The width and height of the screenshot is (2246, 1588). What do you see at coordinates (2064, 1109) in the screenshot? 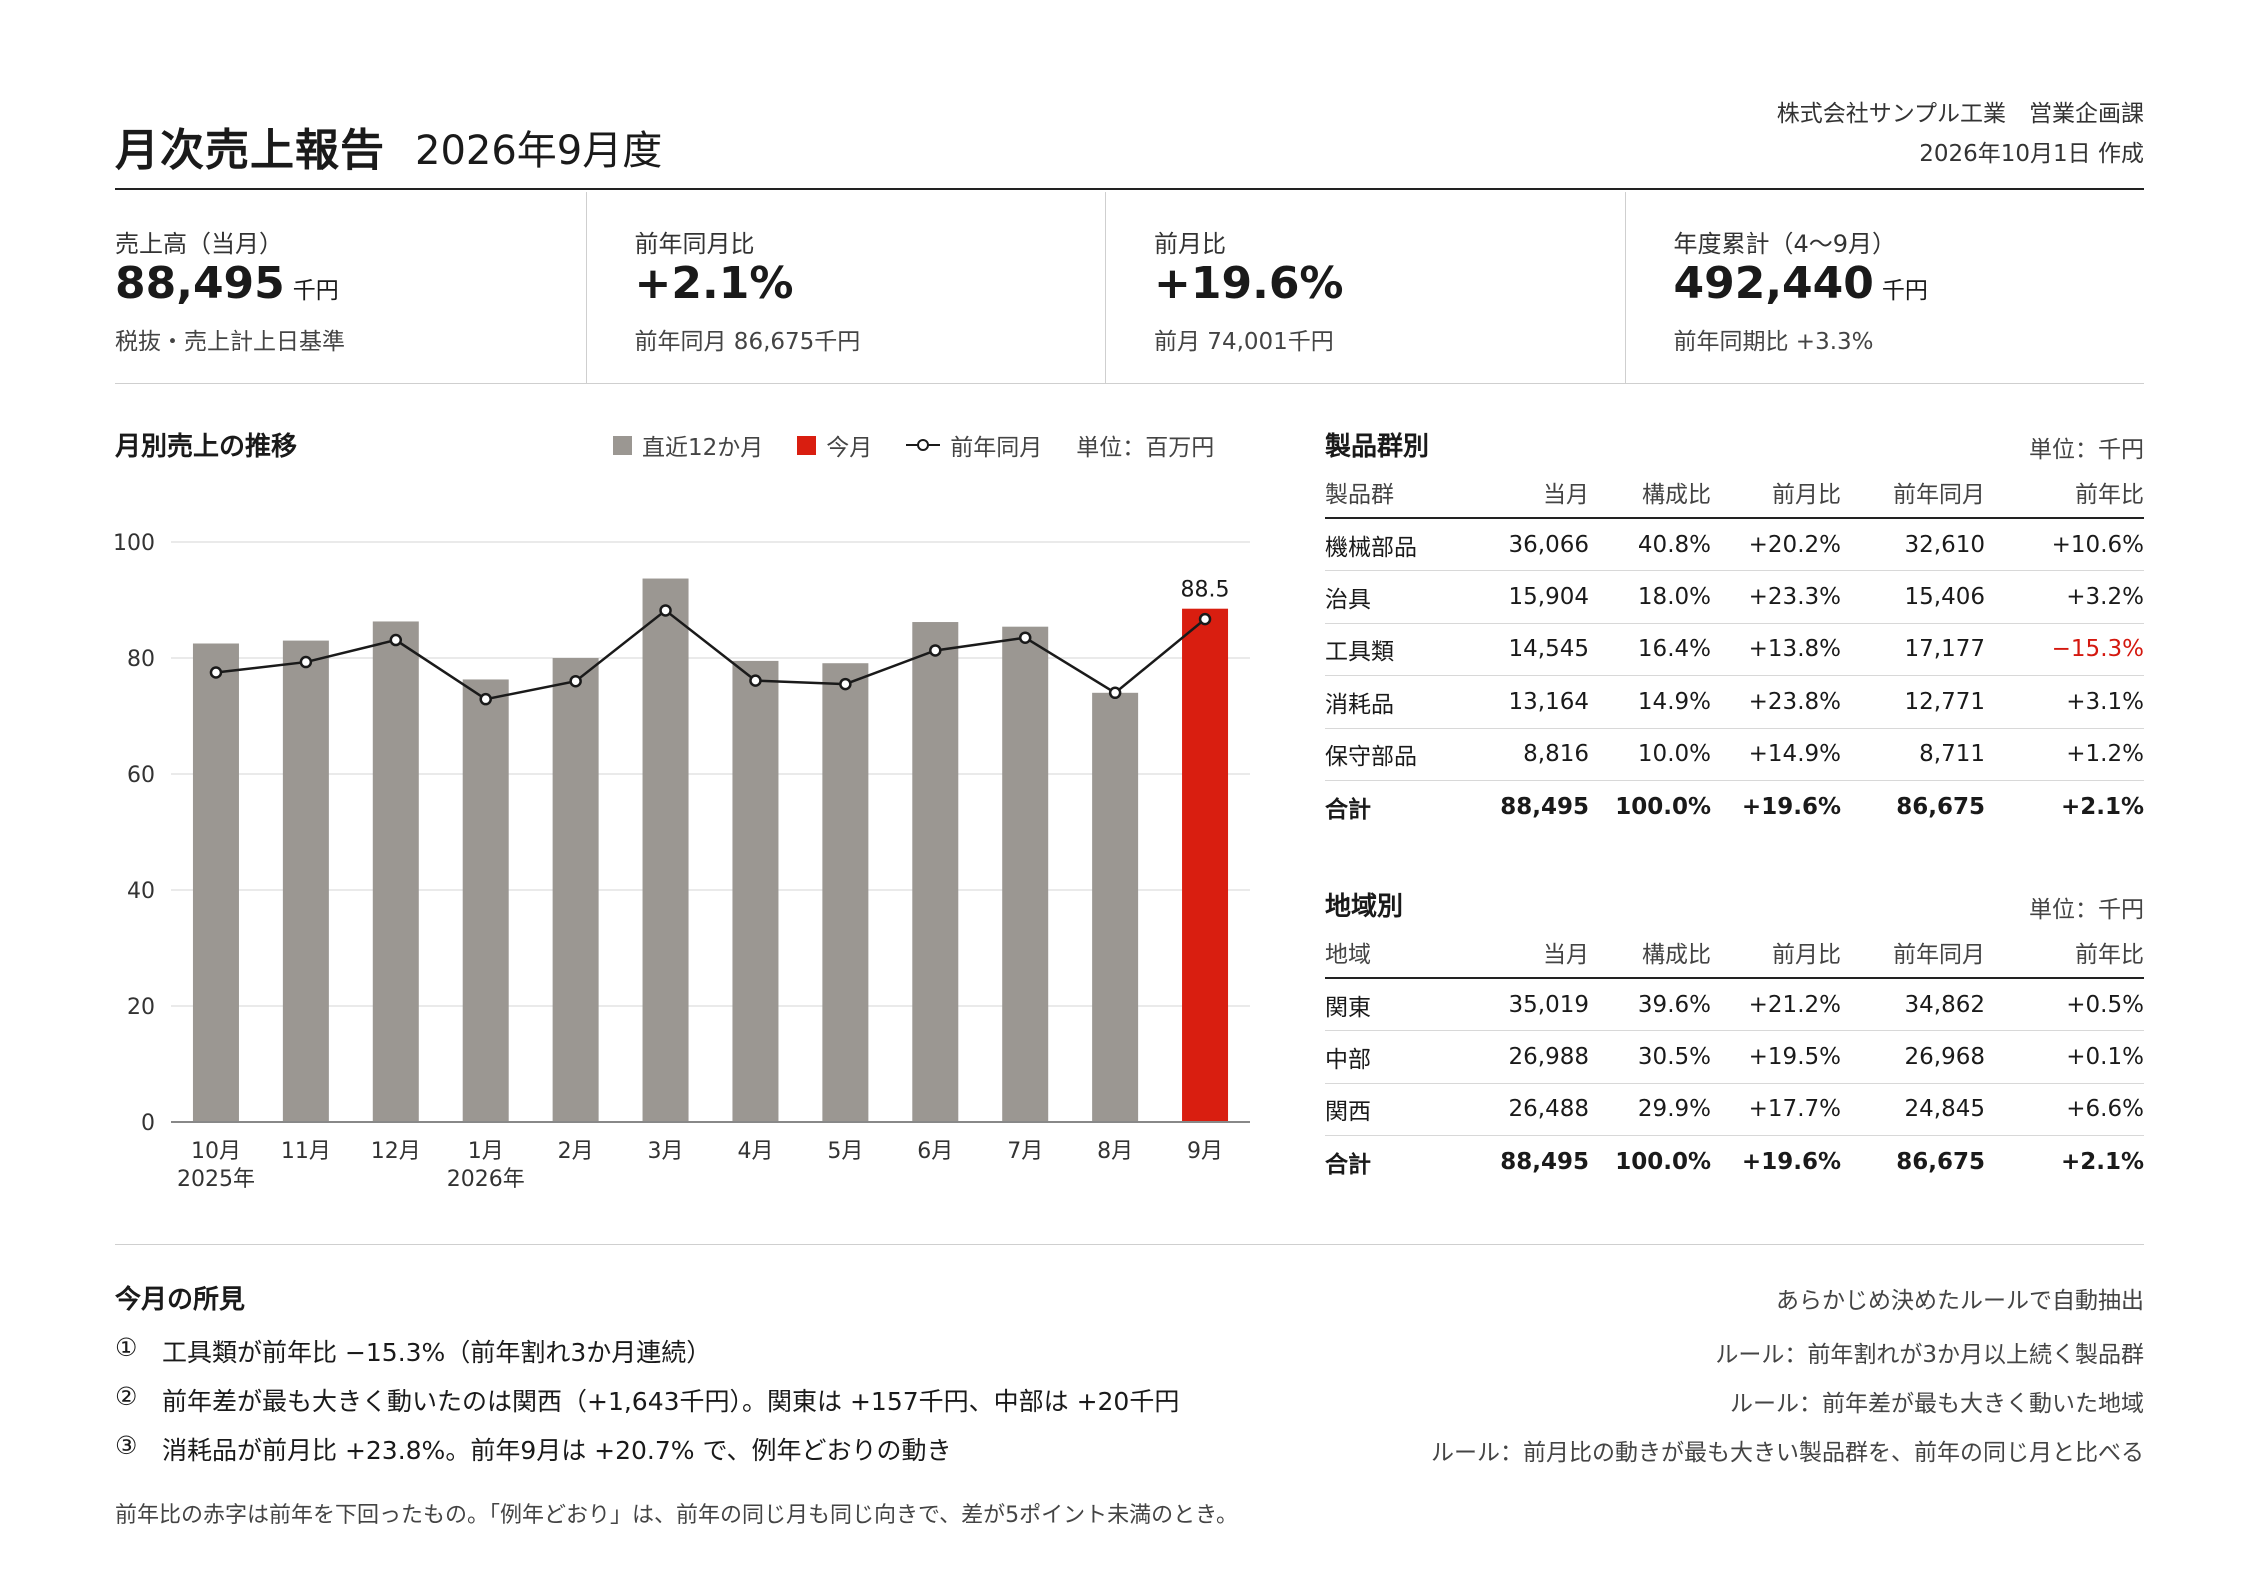
I see `table-cell: +6.6%` at bounding box center [2064, 1109].